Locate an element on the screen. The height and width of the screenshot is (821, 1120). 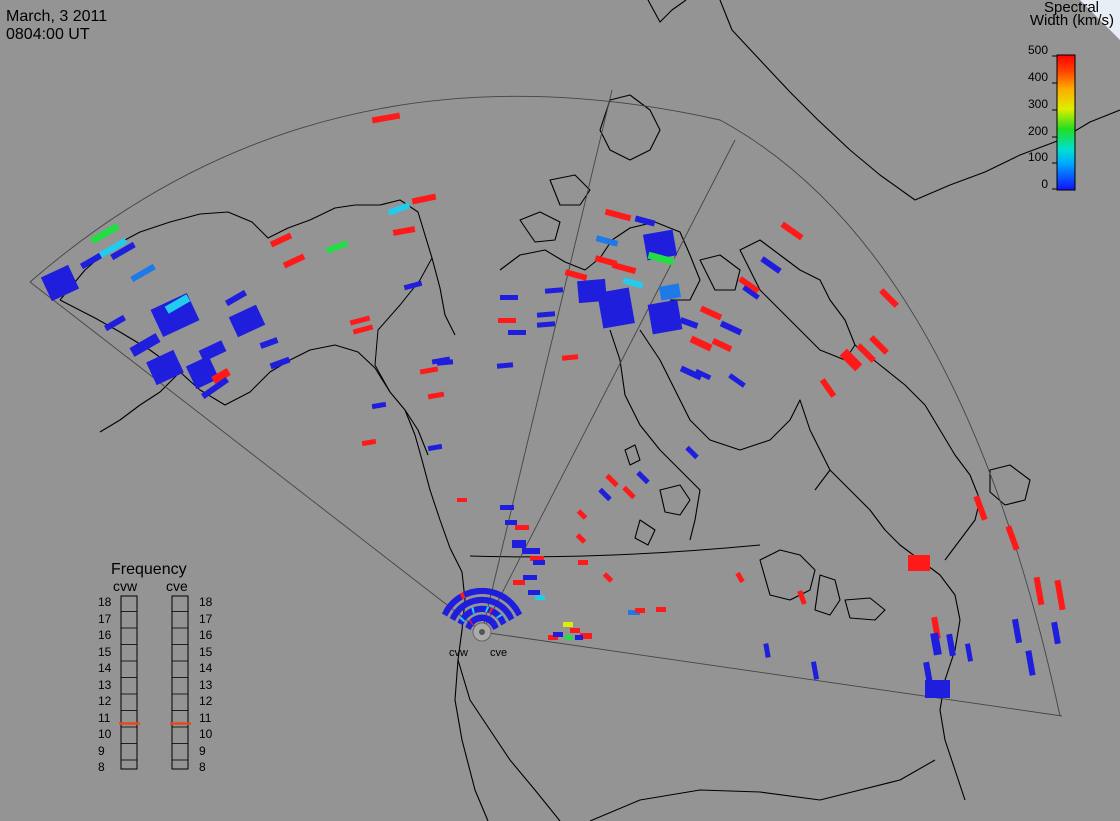
frequency-title: Frequency is located at coordinates (149, 569).